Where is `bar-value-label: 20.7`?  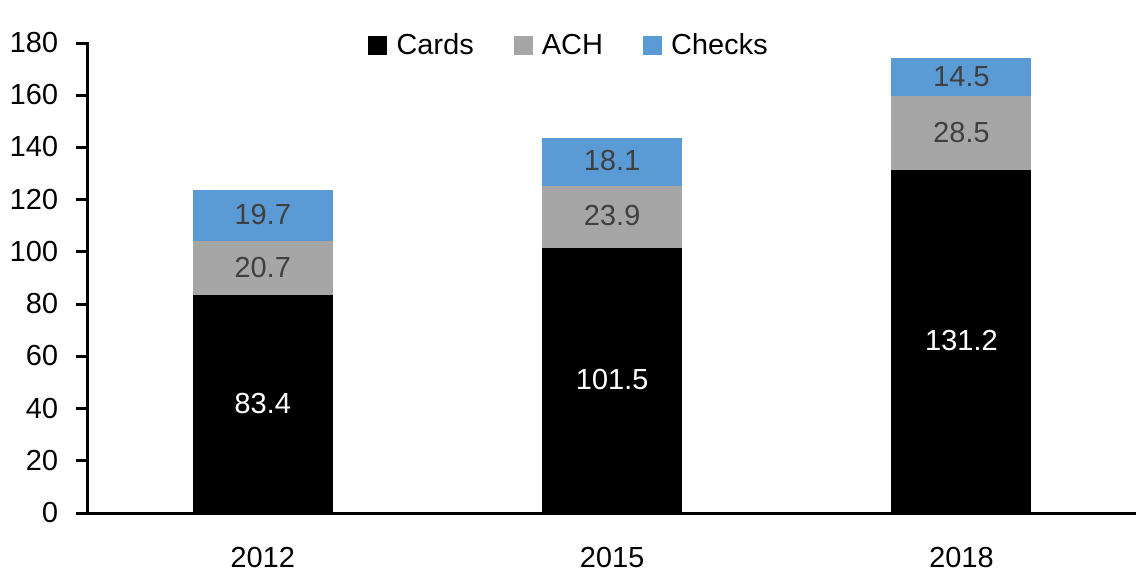
bar-value-label: 20.7 is located at coordinates (262, 267).